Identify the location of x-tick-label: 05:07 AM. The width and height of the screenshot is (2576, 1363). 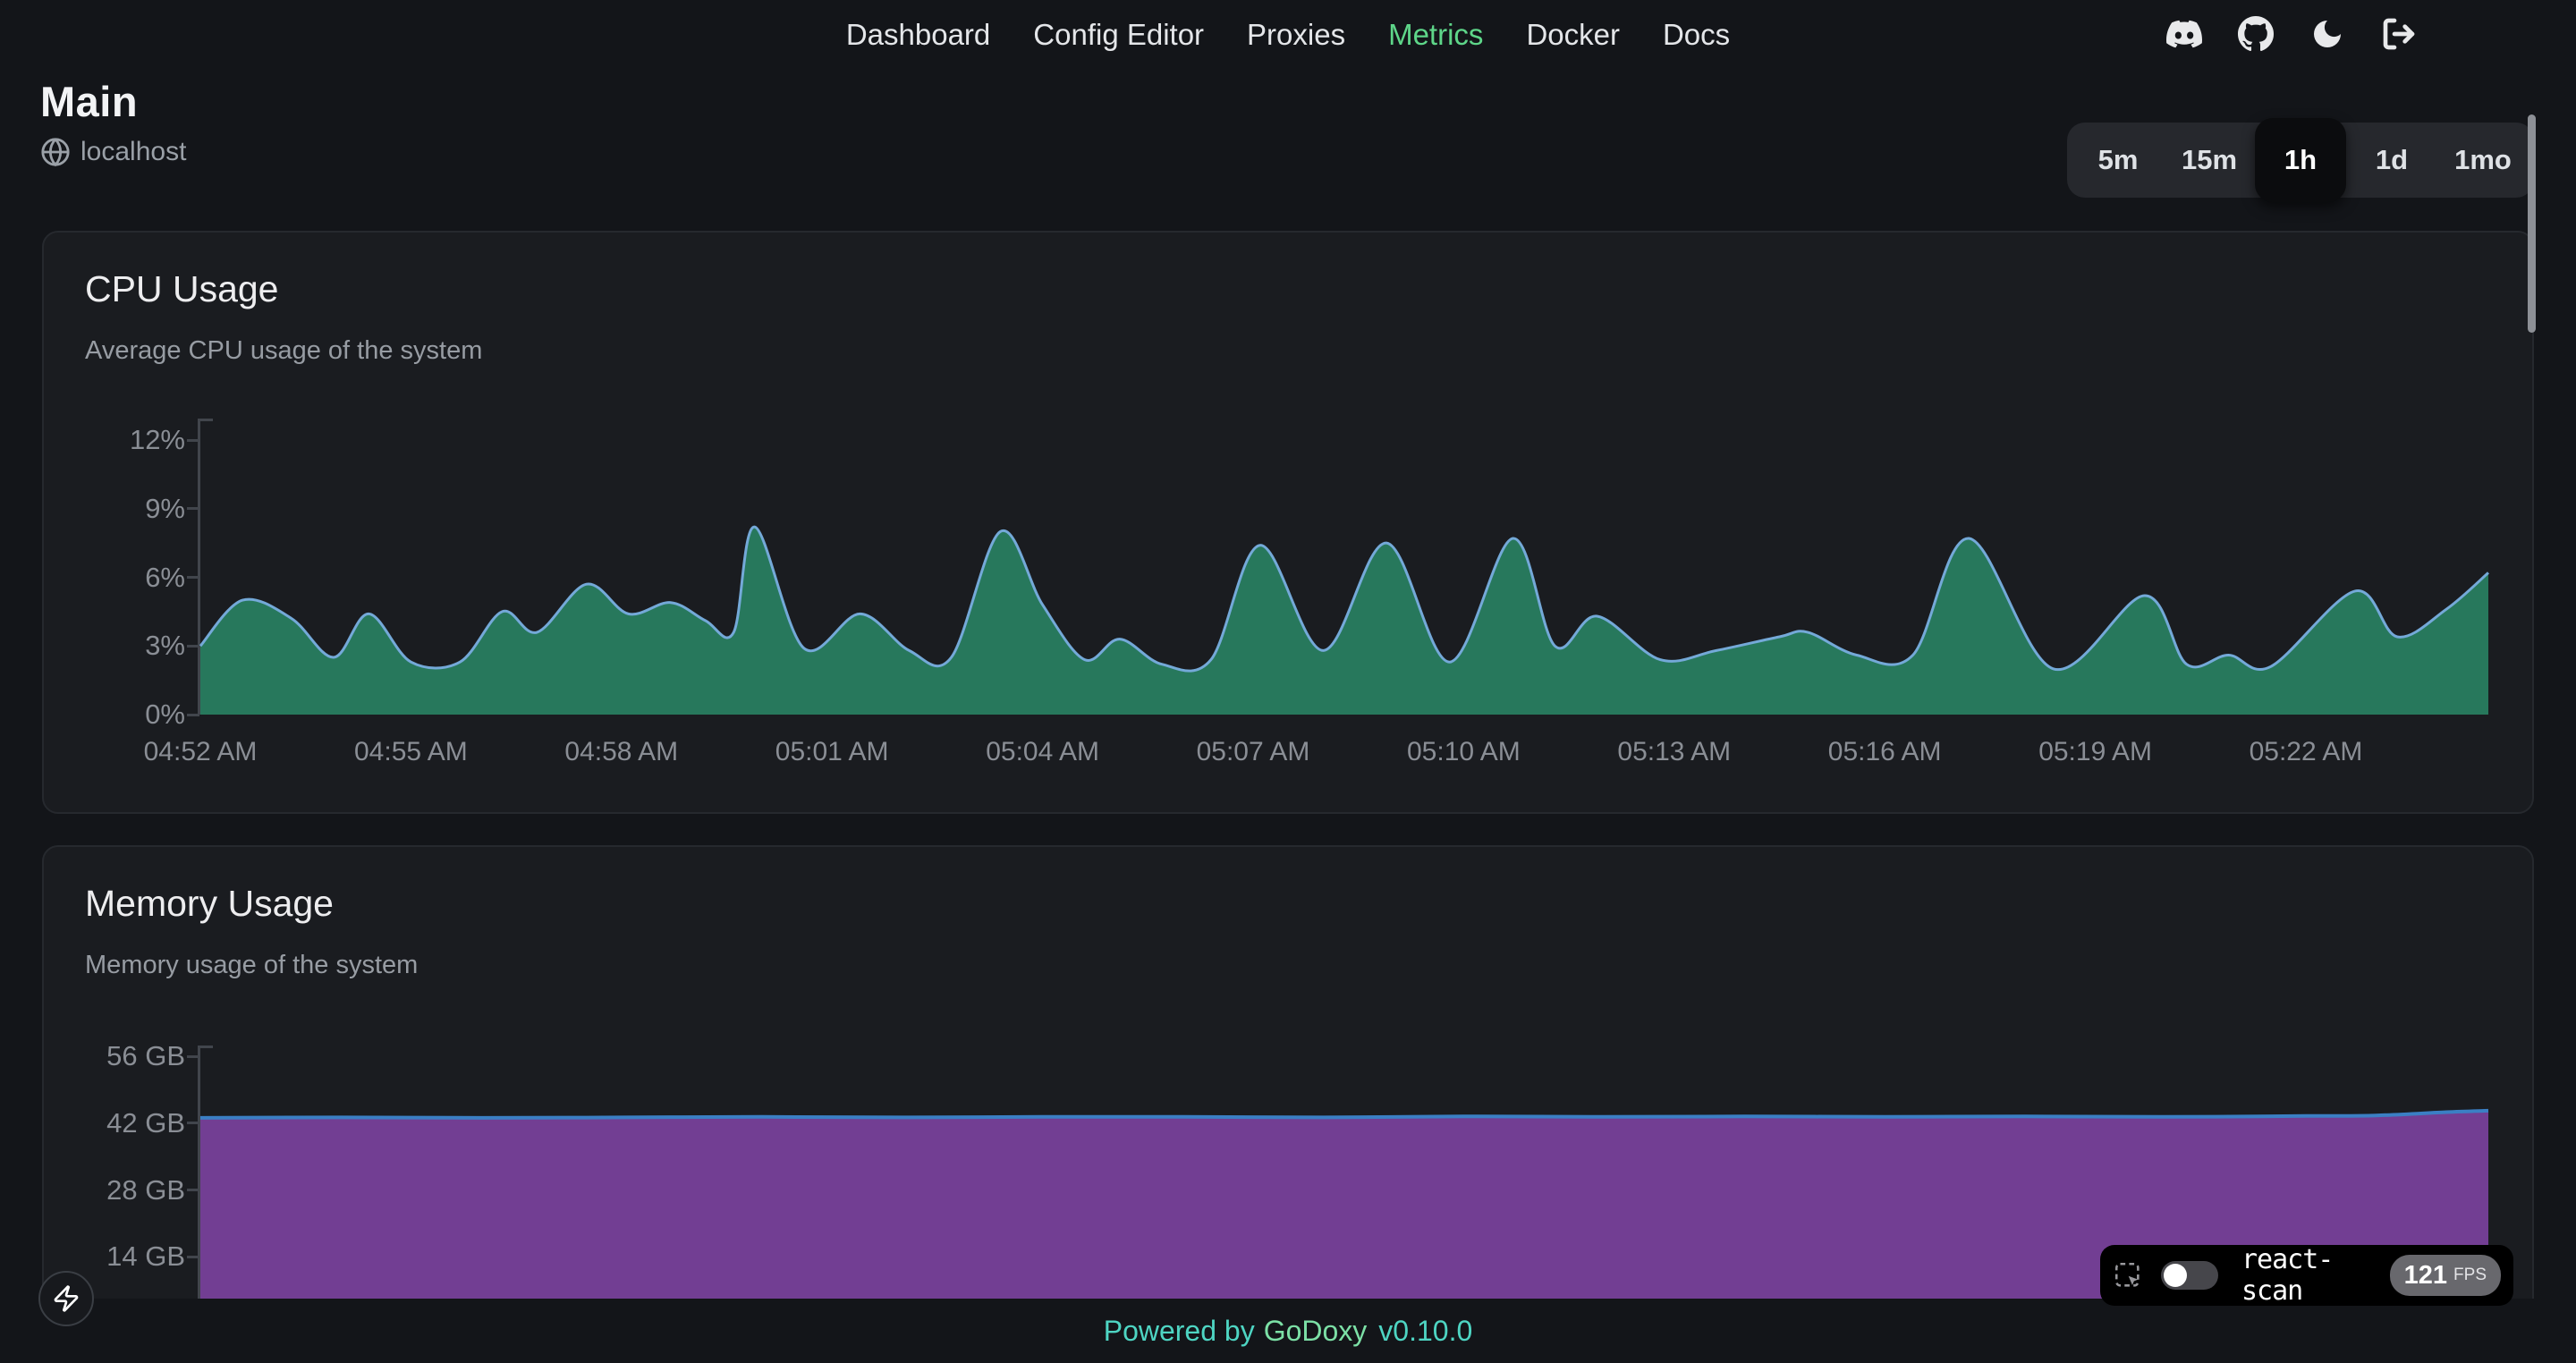
(1253, 752).